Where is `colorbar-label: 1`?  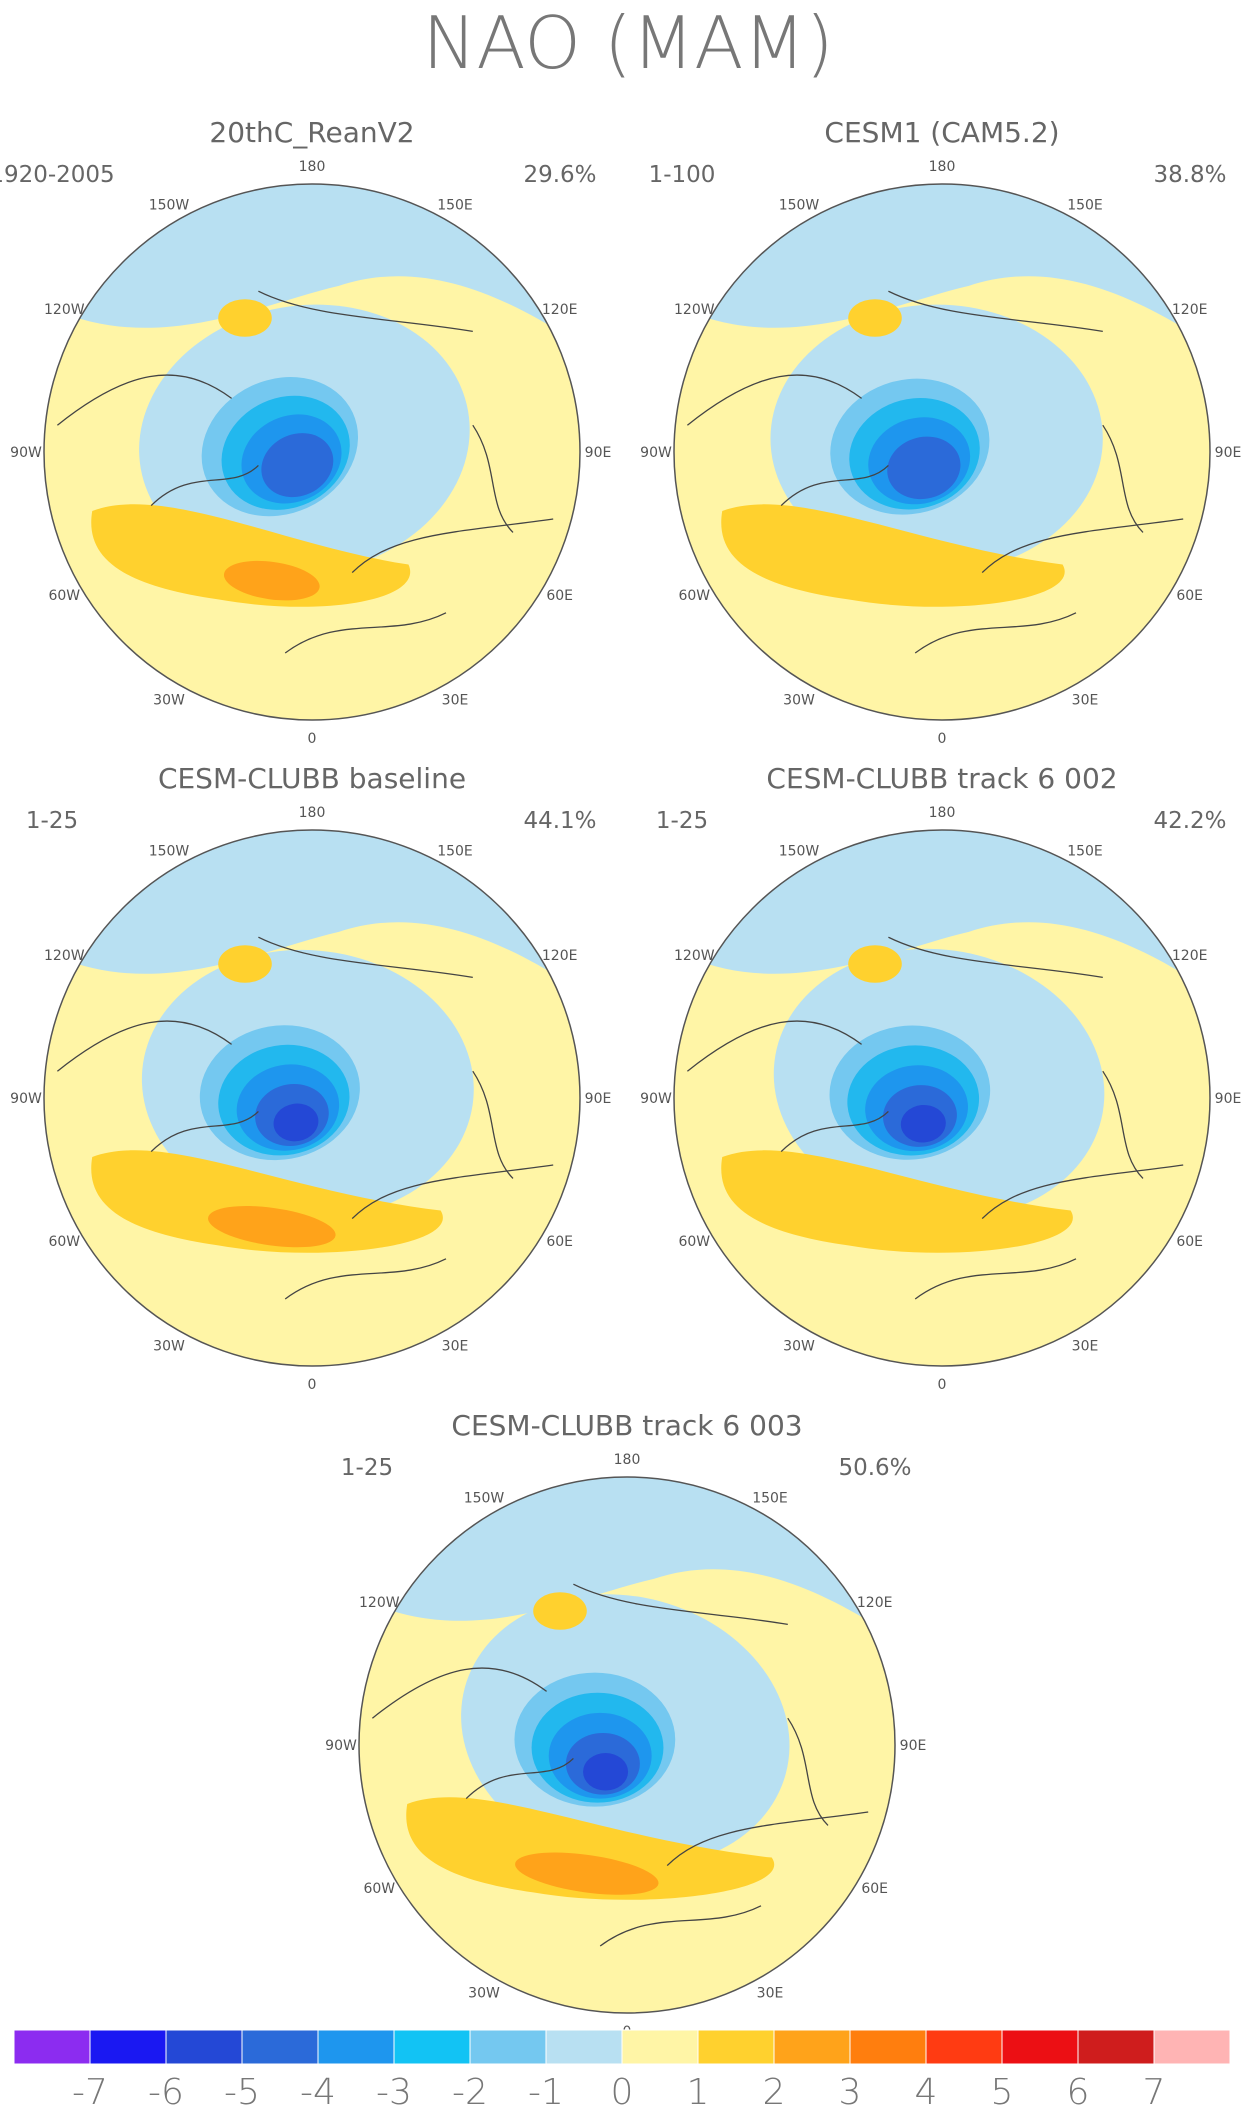 colorbar-label: 1 is located at coordinates (698, 2092).